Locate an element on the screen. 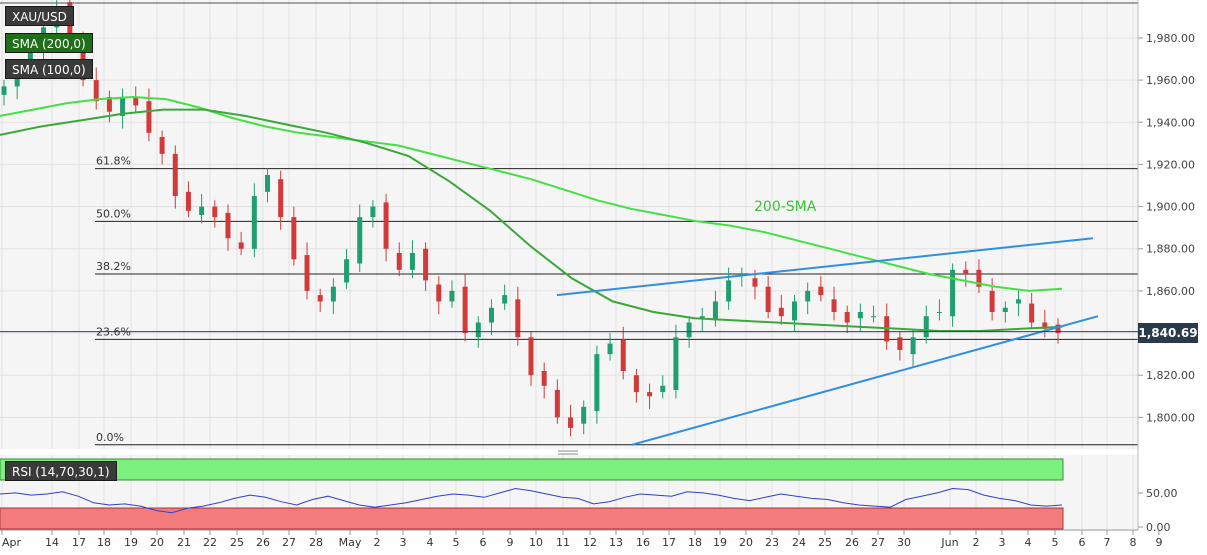  rsi-oversold-zone is located at coordinates (532, 518).